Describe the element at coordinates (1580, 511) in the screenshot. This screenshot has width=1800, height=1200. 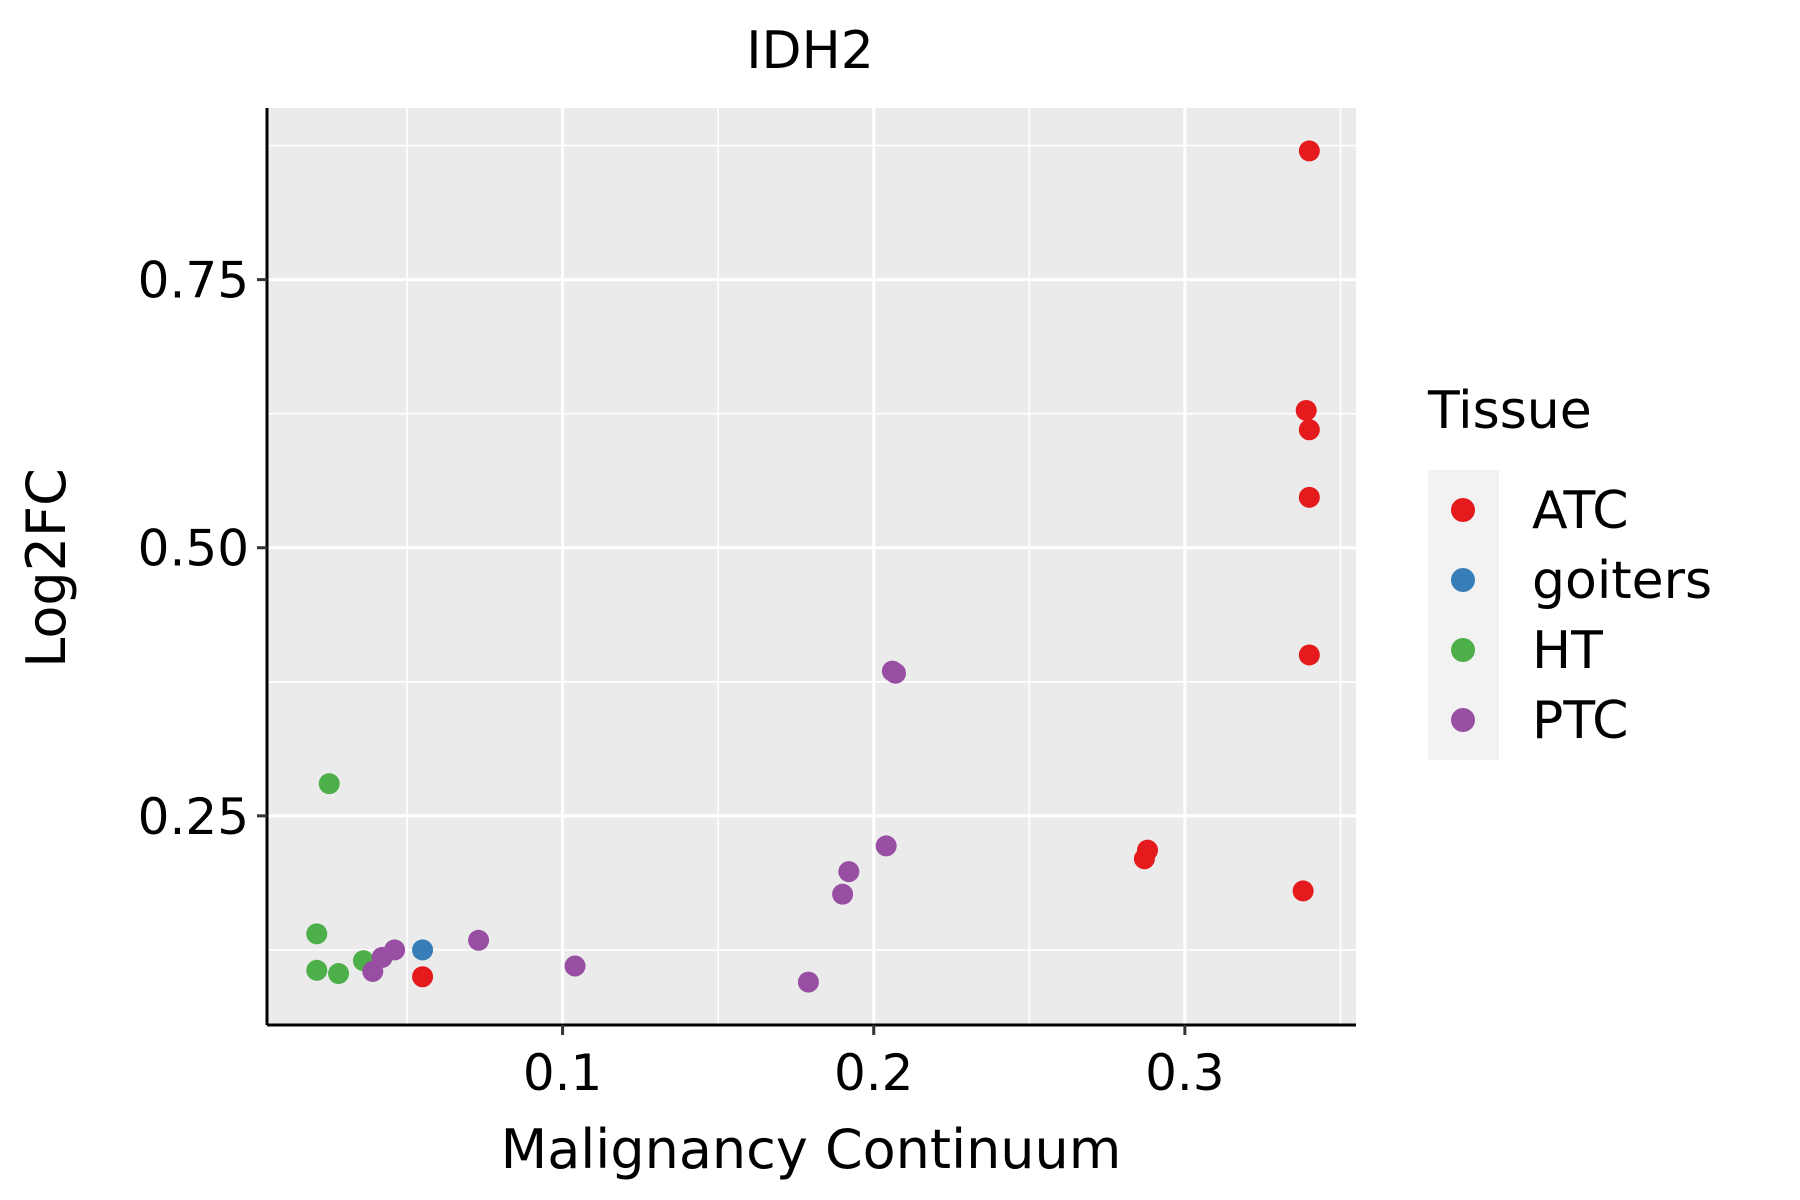
I see `legend-label-atc: ATC` at that location.